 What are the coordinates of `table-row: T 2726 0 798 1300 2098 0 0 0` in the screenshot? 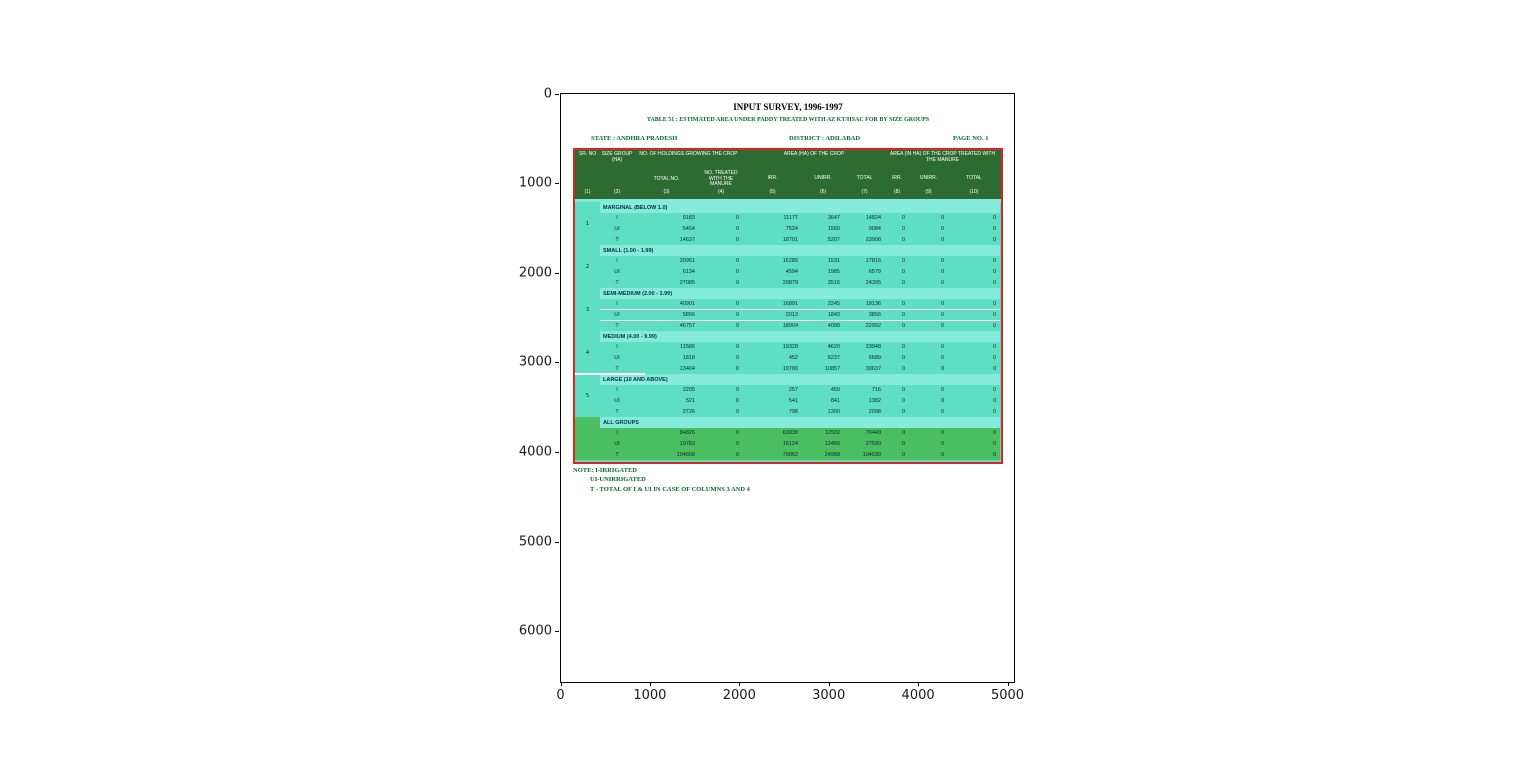 It's located at (800, 412).